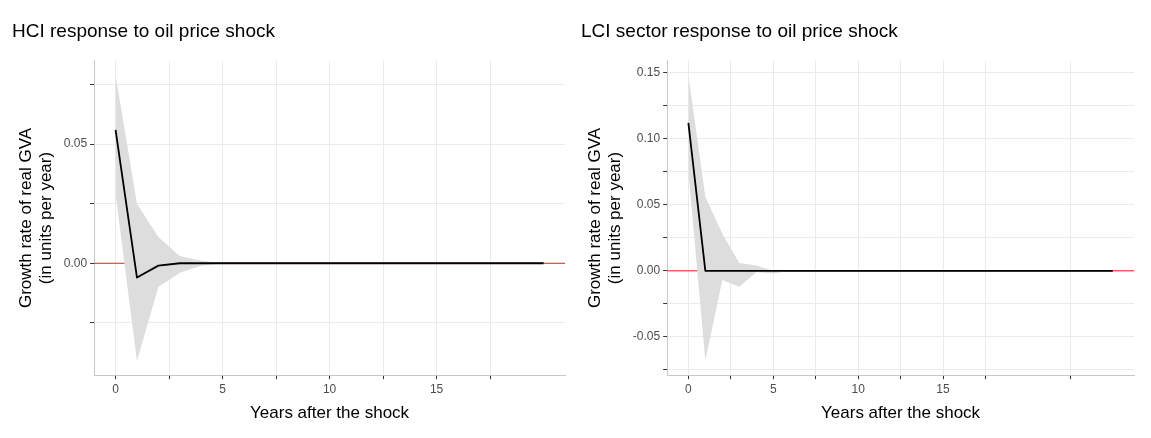 The height and width of the screenshot is (438, 1151). What do you see at coordinates (648, 72) in the screenshot?
I see `y-tick-label: 0.15` at bounding box center [648, 72].